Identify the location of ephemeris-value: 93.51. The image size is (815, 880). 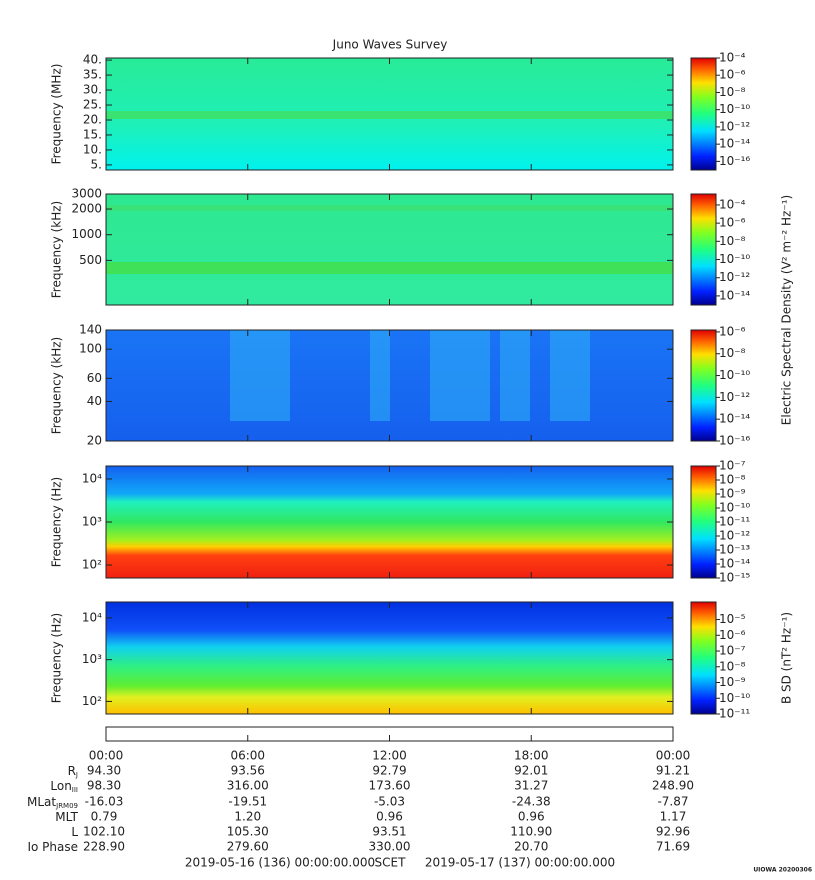
(389, 832).